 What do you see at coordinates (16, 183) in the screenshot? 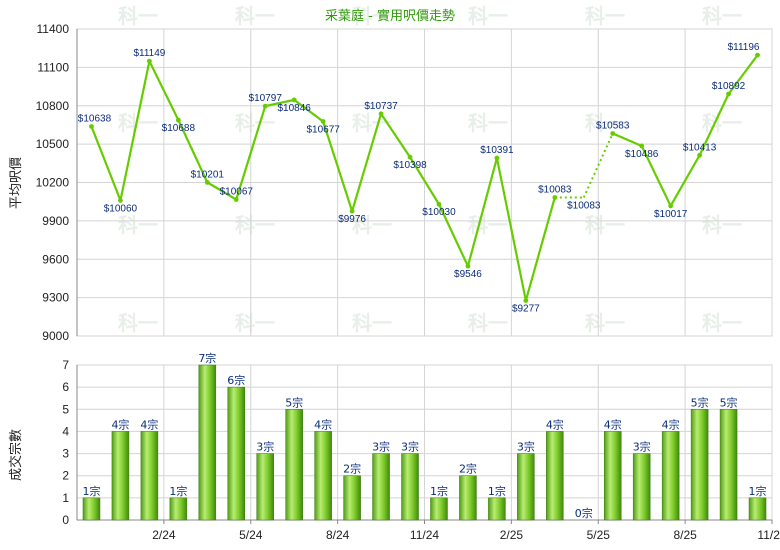
I see `line-y-axis-label: 平均呎價` at bounding box center [16, 183].